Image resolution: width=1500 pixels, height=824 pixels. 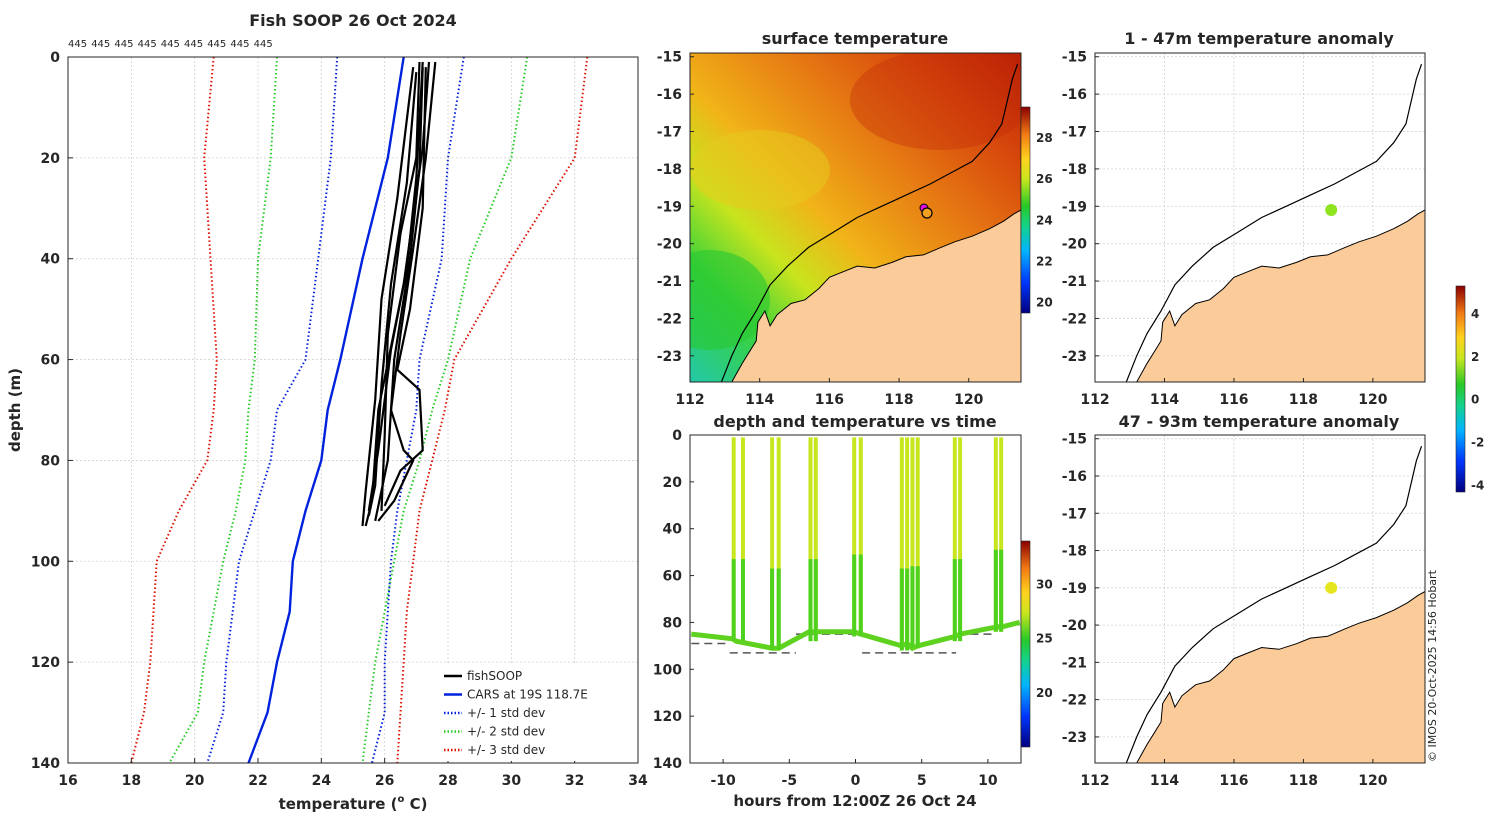 I want to click on anomaly-colorbar-ticks: 4 2 0 -2 -4, so click(x=1477, y=400).